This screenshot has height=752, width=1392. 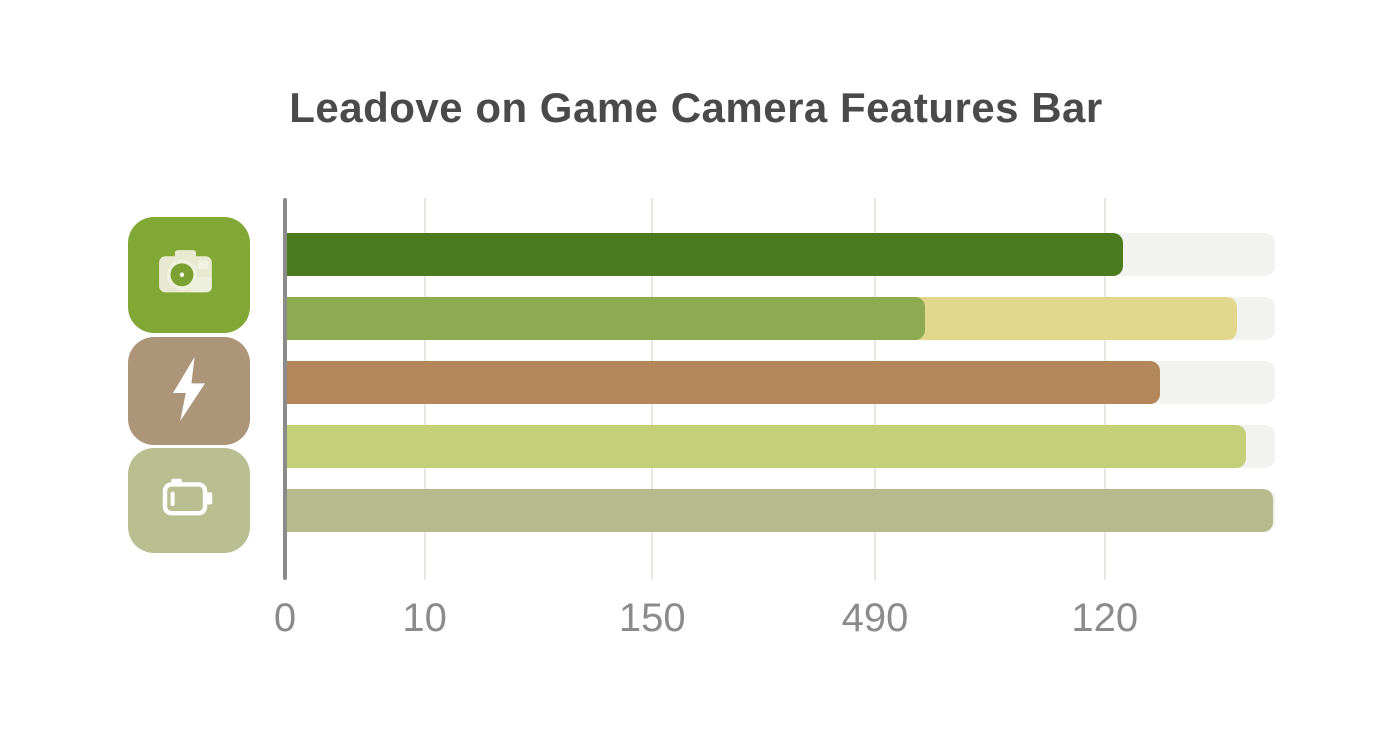 I want to click on x-tick-label: 0, so click(x=285, y=618).